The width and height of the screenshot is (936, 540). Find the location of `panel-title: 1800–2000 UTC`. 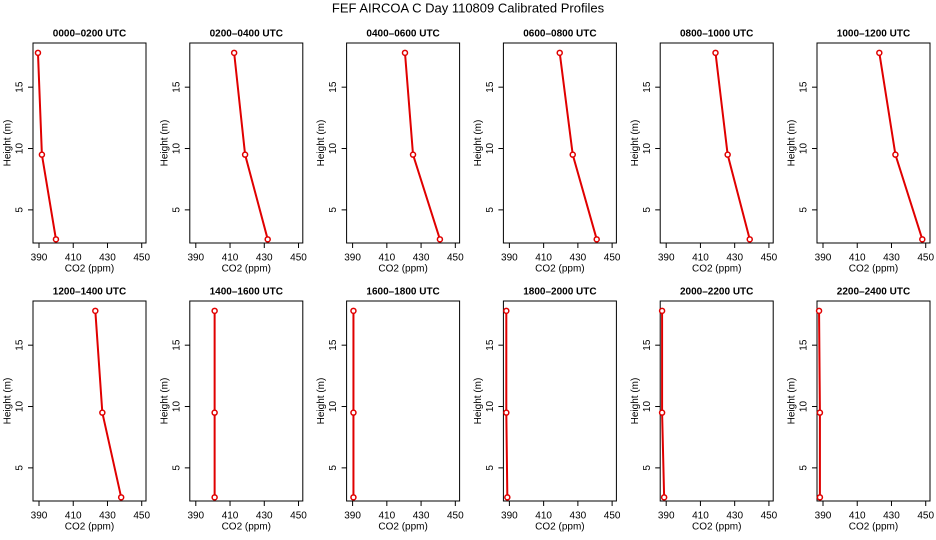

panel-title: 1800–2000 UTC is located at coordinates (559, 292).